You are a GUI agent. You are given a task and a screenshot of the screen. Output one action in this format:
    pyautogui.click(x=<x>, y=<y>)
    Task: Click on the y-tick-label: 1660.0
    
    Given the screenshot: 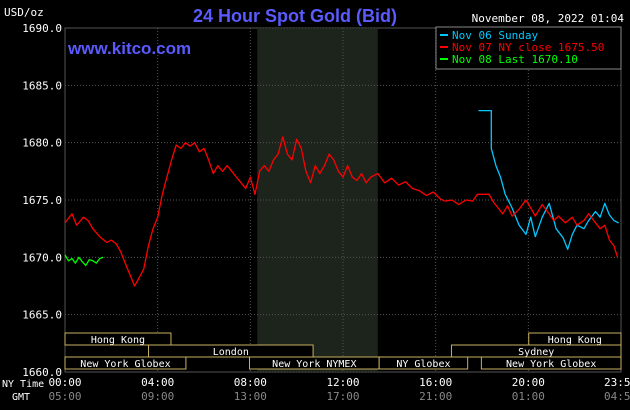 What is the action you would take?
    pyautogui.click(x=42, y=372)
    